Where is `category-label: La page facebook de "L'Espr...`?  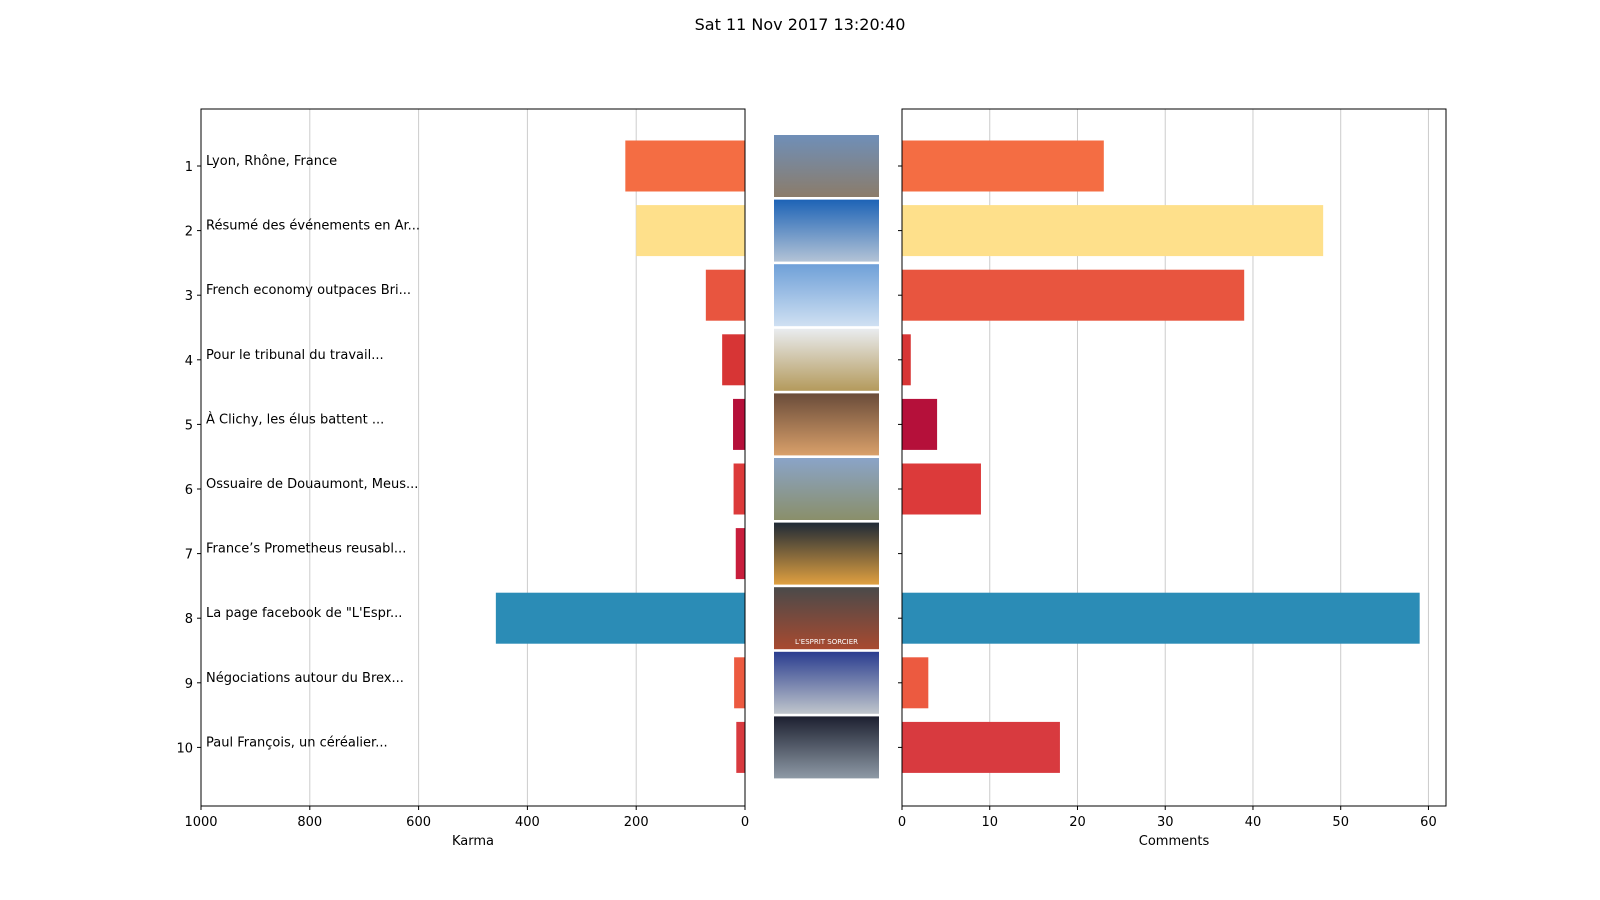 category-label: La page facebook de "L'Espr... is located at coordinates (304, 613).